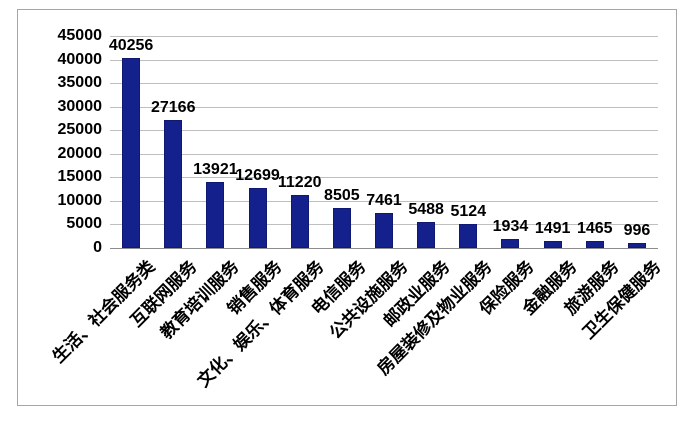 The image size is (700, 423). Describe the element at coordinates (510, 226) in the screenshot. I see `bar-value-label: 1934` at that location.